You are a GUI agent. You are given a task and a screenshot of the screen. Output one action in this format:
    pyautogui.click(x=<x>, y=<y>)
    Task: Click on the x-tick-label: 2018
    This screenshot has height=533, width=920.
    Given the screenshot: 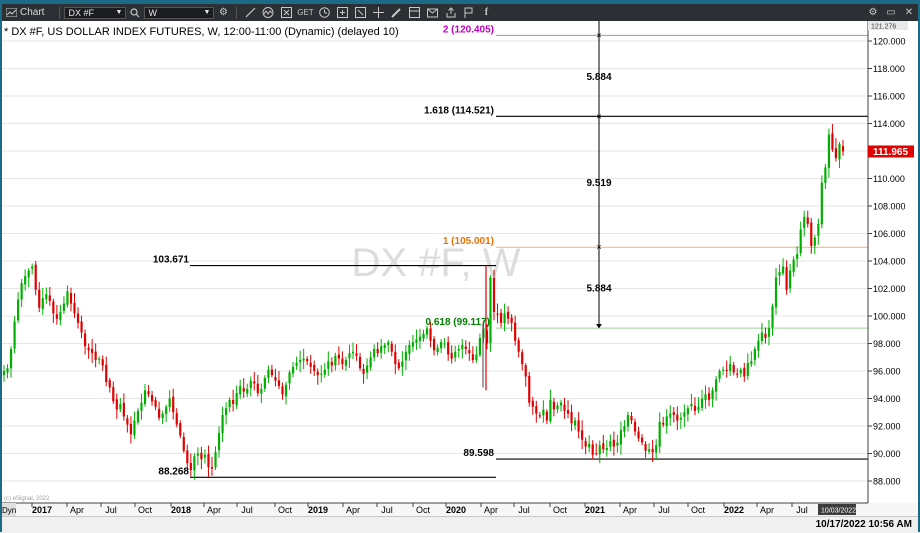 What is the action you would take?
    pyautogui.click(x=181, y=510)
    